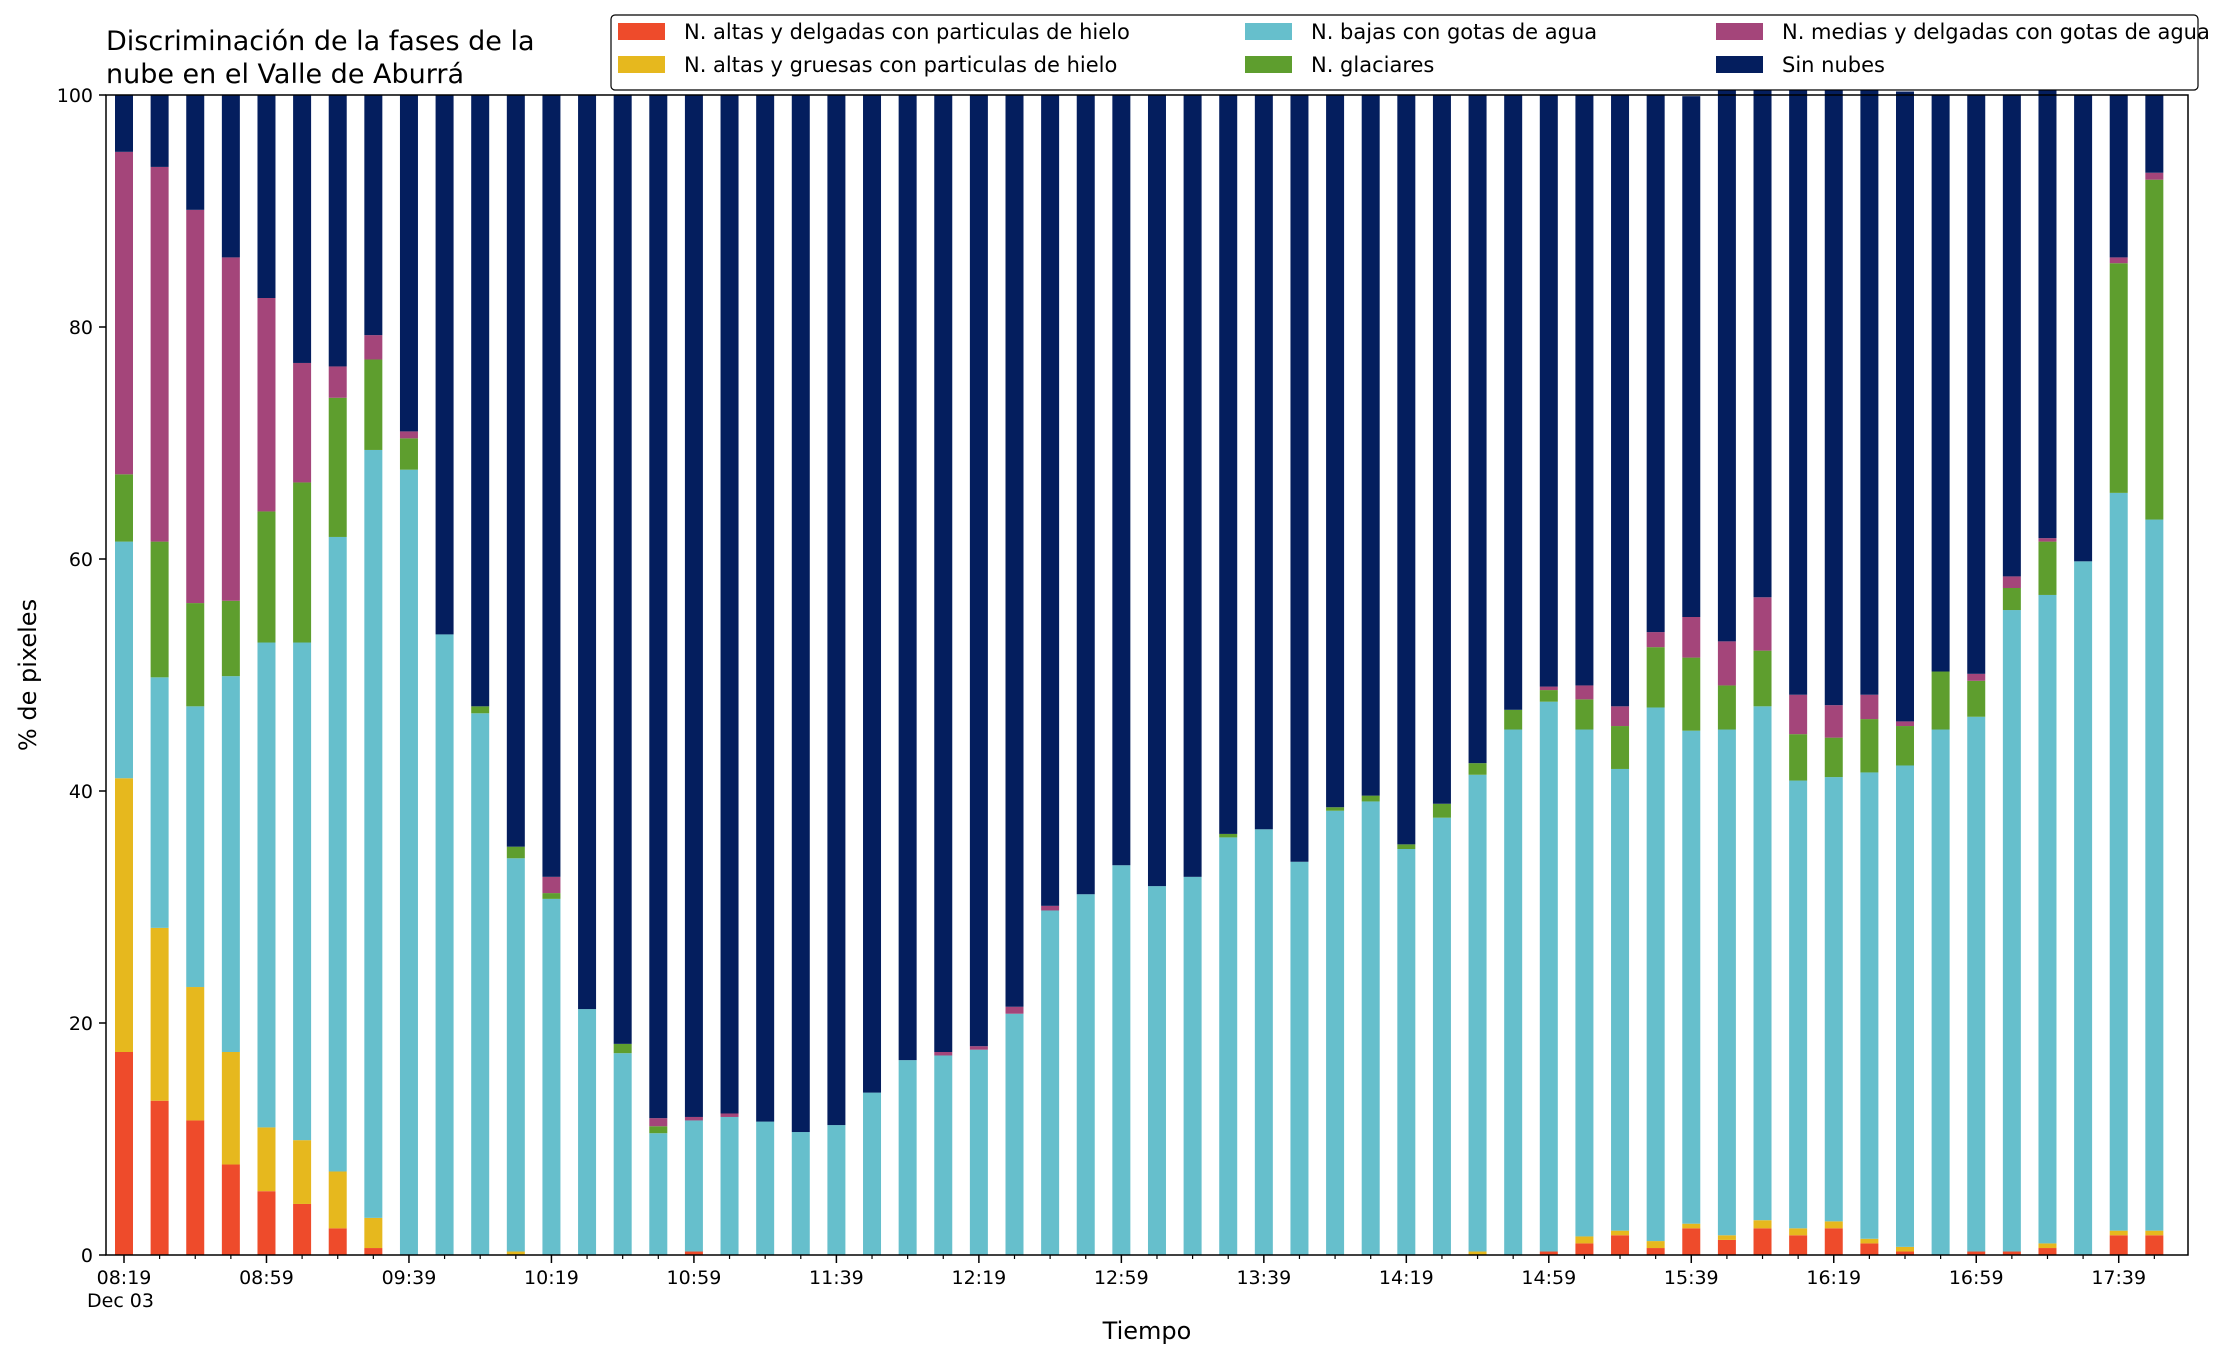 The height and width of the screenshot is (1355, 2216). What do you see at coordinates (1370, 798) in the screenshot?
I see `bar-segment-s3-i35` at bounding box center [1370, 798].